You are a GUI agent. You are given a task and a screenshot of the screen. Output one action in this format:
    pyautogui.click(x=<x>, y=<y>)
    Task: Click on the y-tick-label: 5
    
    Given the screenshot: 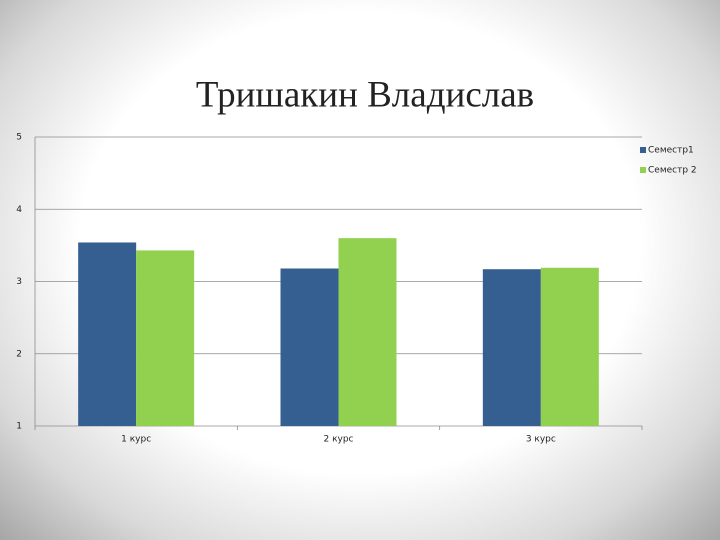 What is the action you would take?
    pyautogui.click(x=19, y=138)
    